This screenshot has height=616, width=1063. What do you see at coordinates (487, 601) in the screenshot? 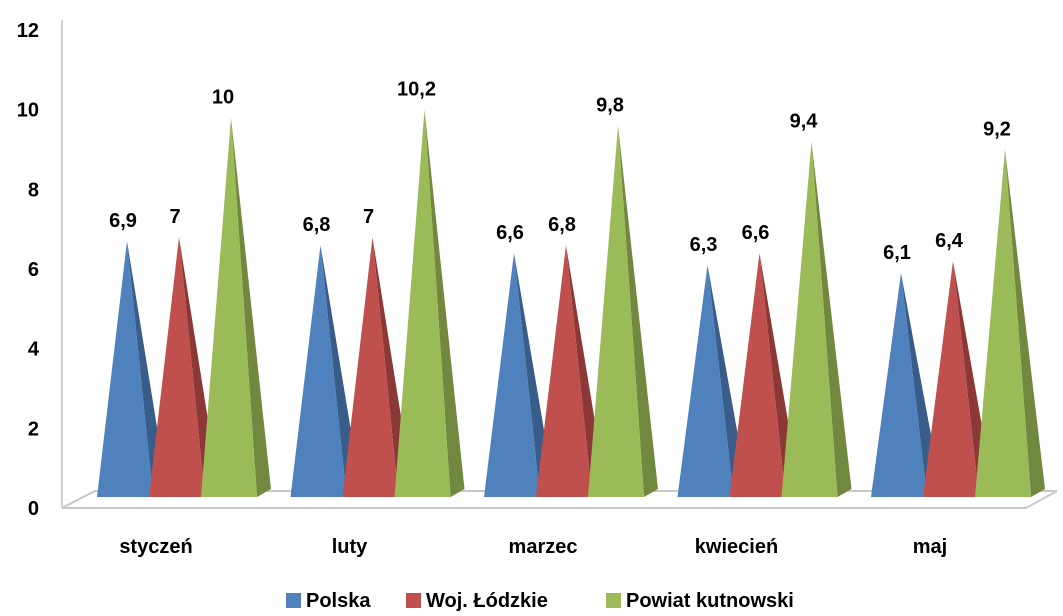
I see `legend-label: Woj. Łódzkie` at bounding box center [487, 601].